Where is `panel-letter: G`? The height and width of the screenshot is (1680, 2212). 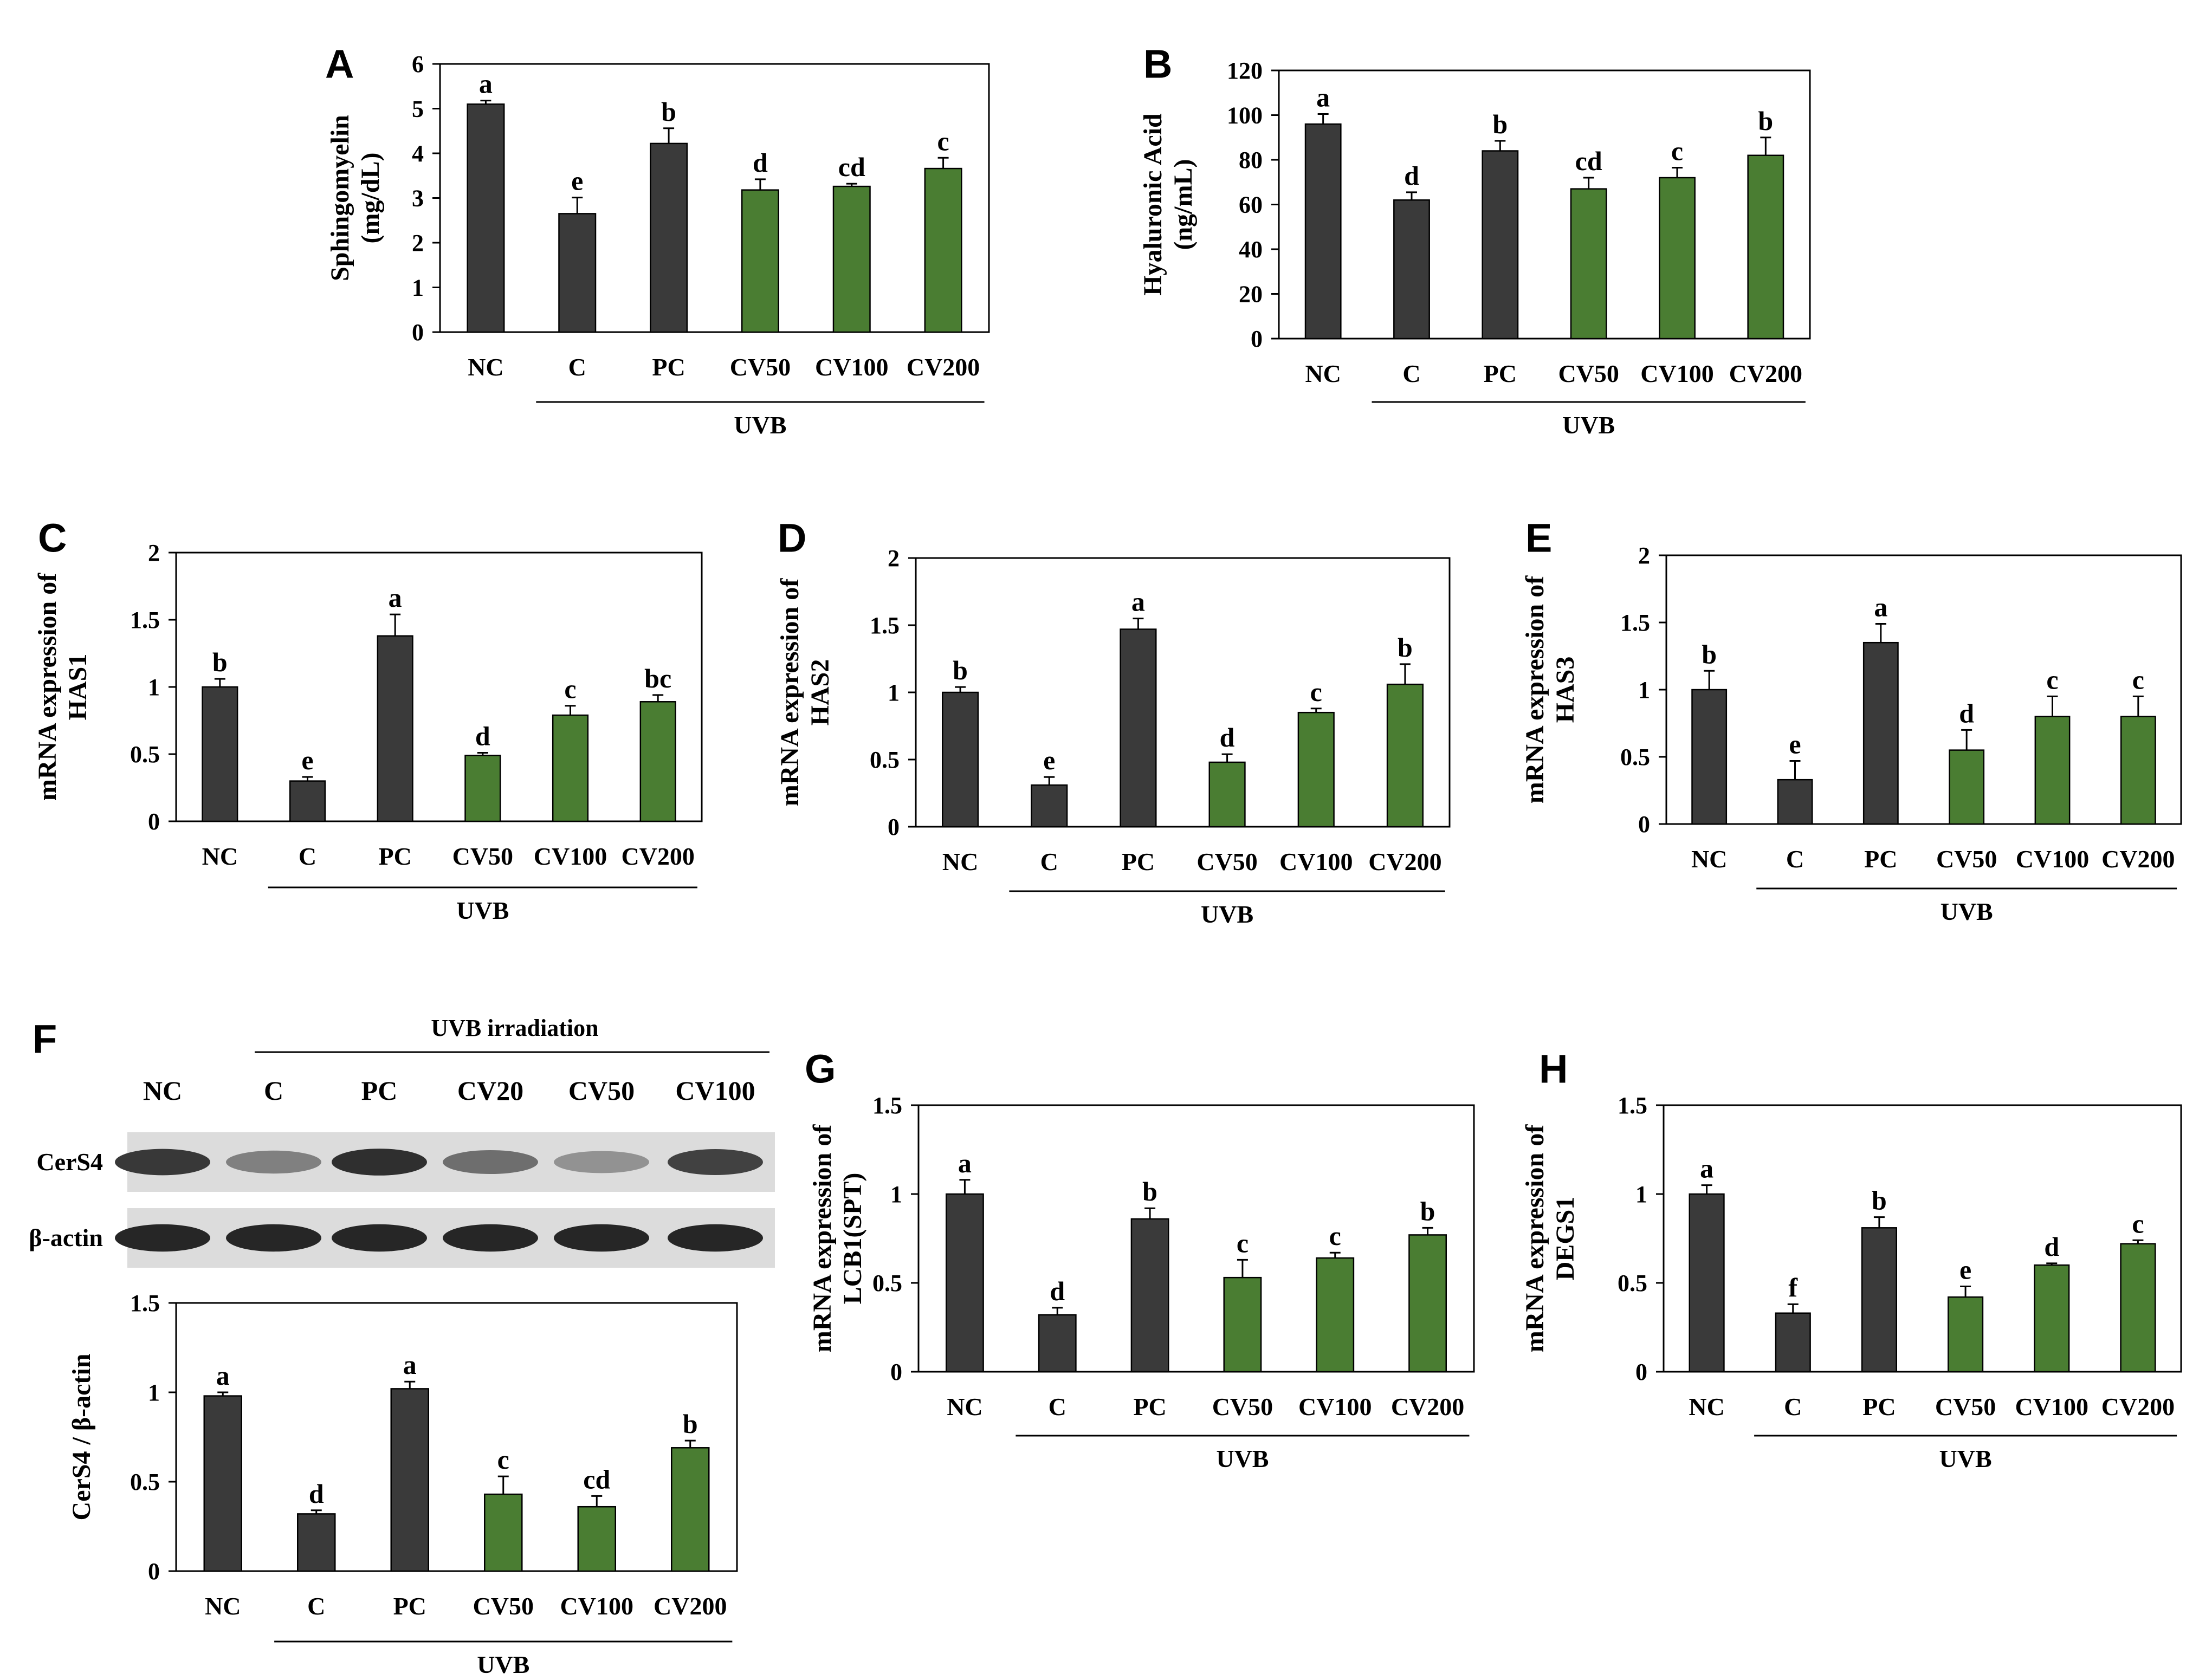 panel-letter: G is located at coordinates (820, 1070).